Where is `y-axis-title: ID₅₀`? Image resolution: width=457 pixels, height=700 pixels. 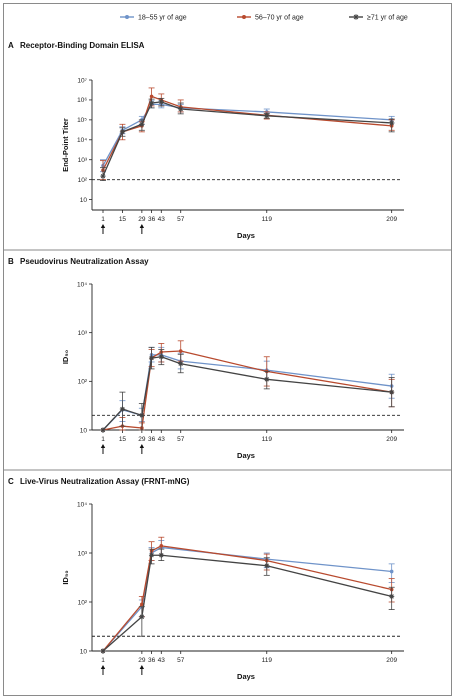 y-axis-title: ID₅₀ is located at coordinates (65, 577).